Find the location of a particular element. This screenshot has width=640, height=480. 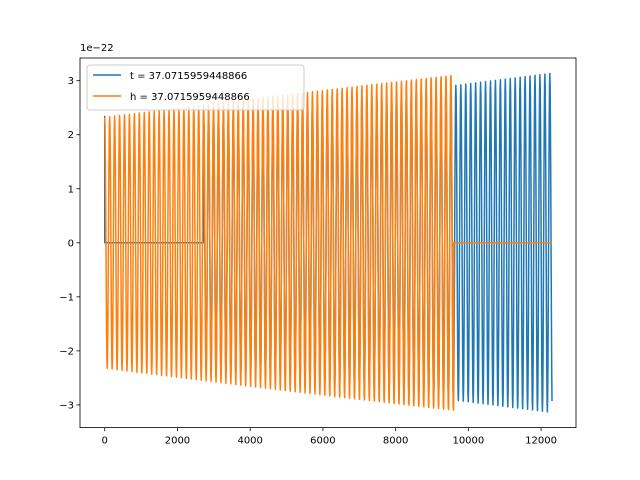

y-axis: −3 −2 −1 0 1 2 3 is located at coordinates (69, 243).